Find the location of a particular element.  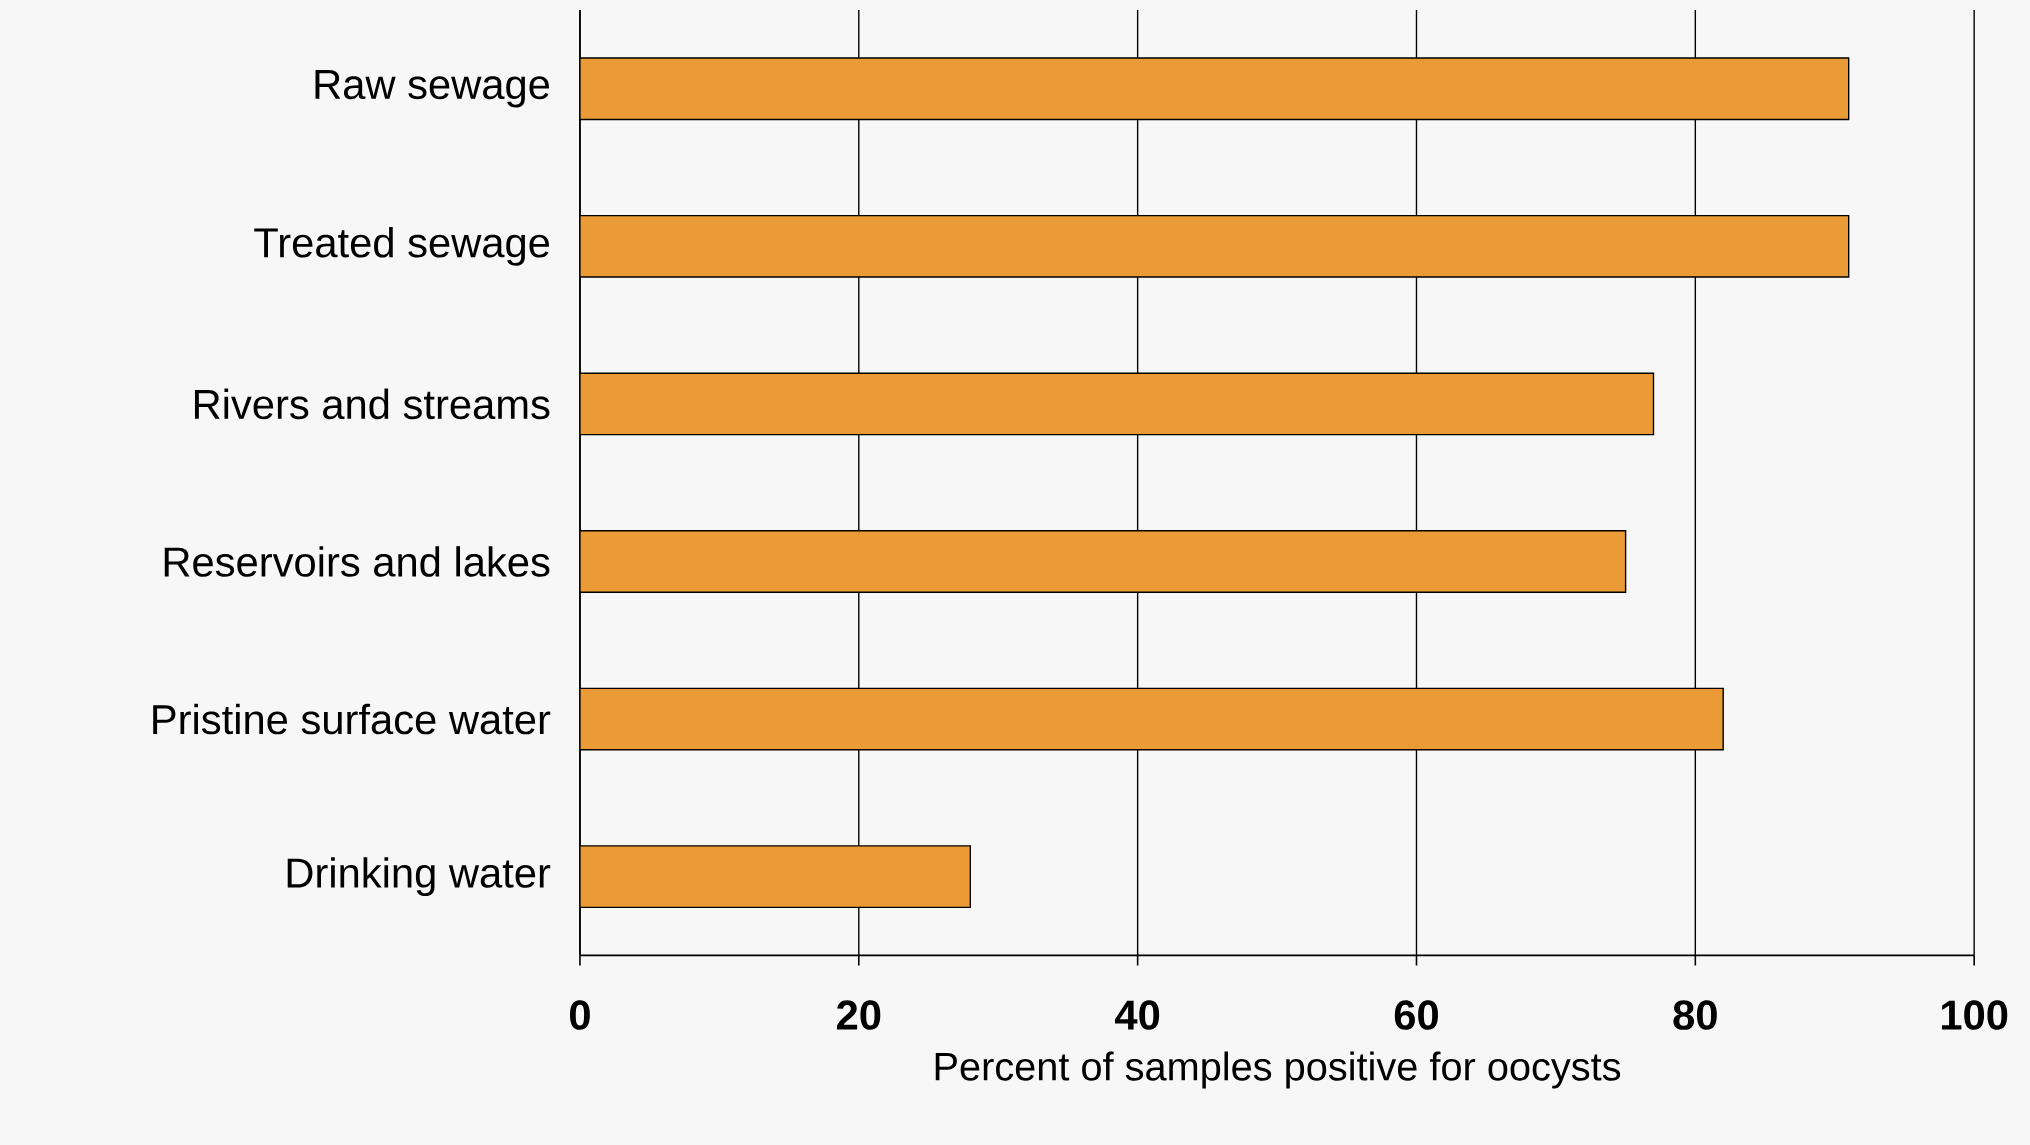

x-tick-label: 40 is located at coordinates (1137, 1015).